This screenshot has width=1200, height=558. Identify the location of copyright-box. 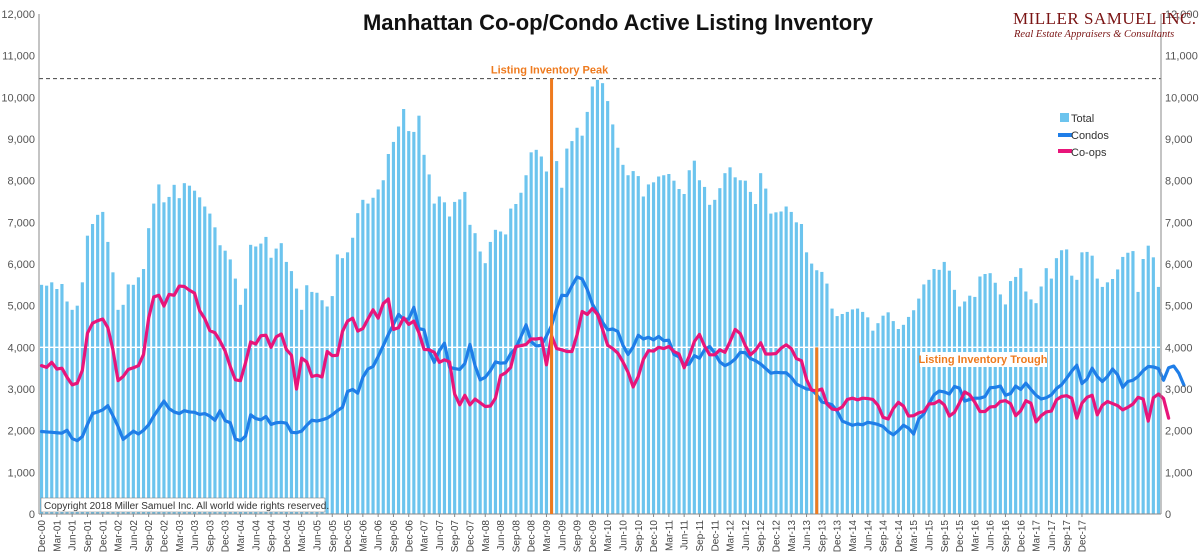
(183, 505).